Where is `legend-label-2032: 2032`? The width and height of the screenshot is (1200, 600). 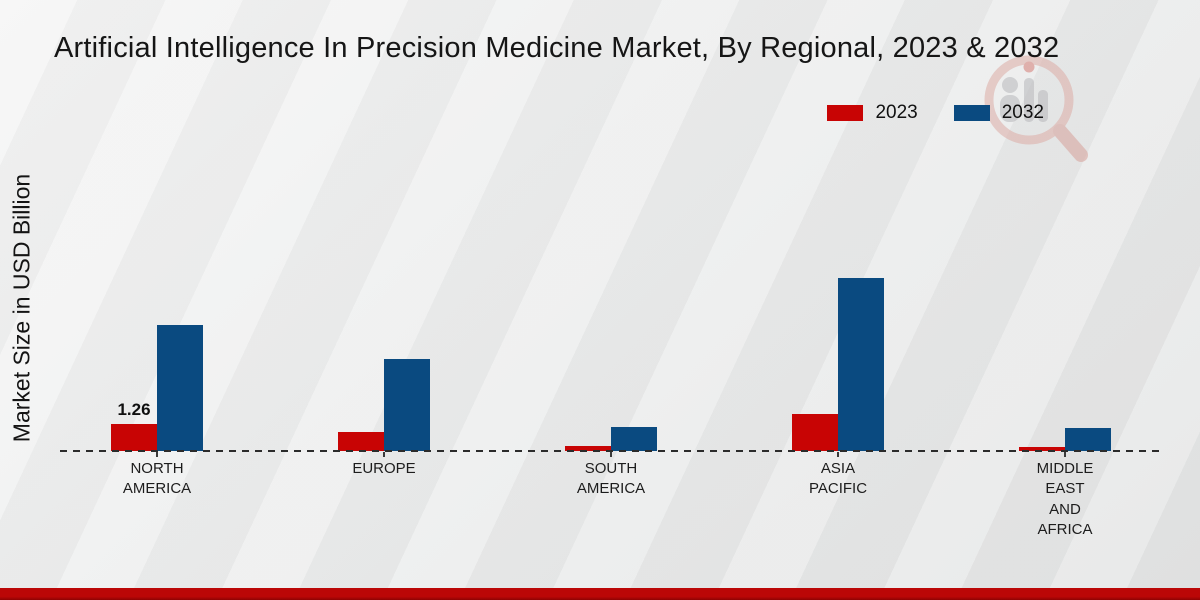
legend-label-2032: 2032 is located at coordinates (1022, 112).